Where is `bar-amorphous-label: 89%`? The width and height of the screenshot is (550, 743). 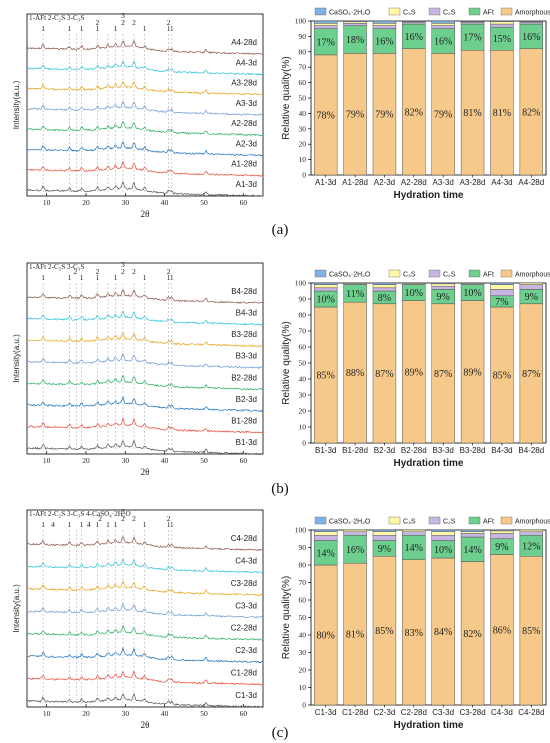
bar-amorphous-label: 89% is located at coordinates (472, 372).